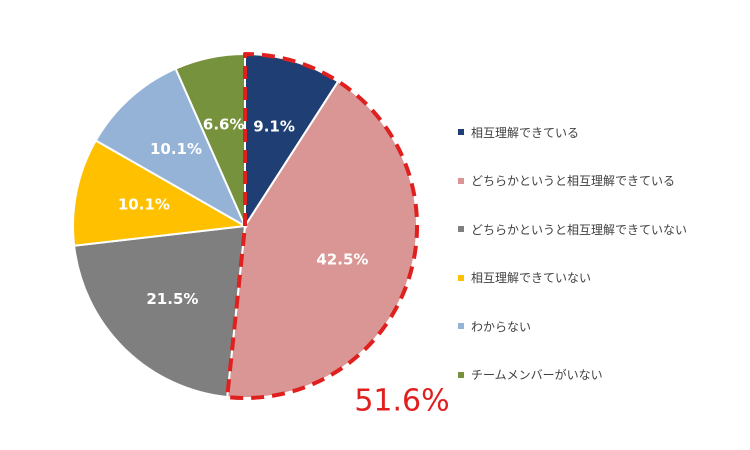 Image resolution: width=750 pixels, height=450 pixels. Describe the element at coordinates (274, 127) in the screenshot. I see `slice-value-label-0: 9.1%` at that location.